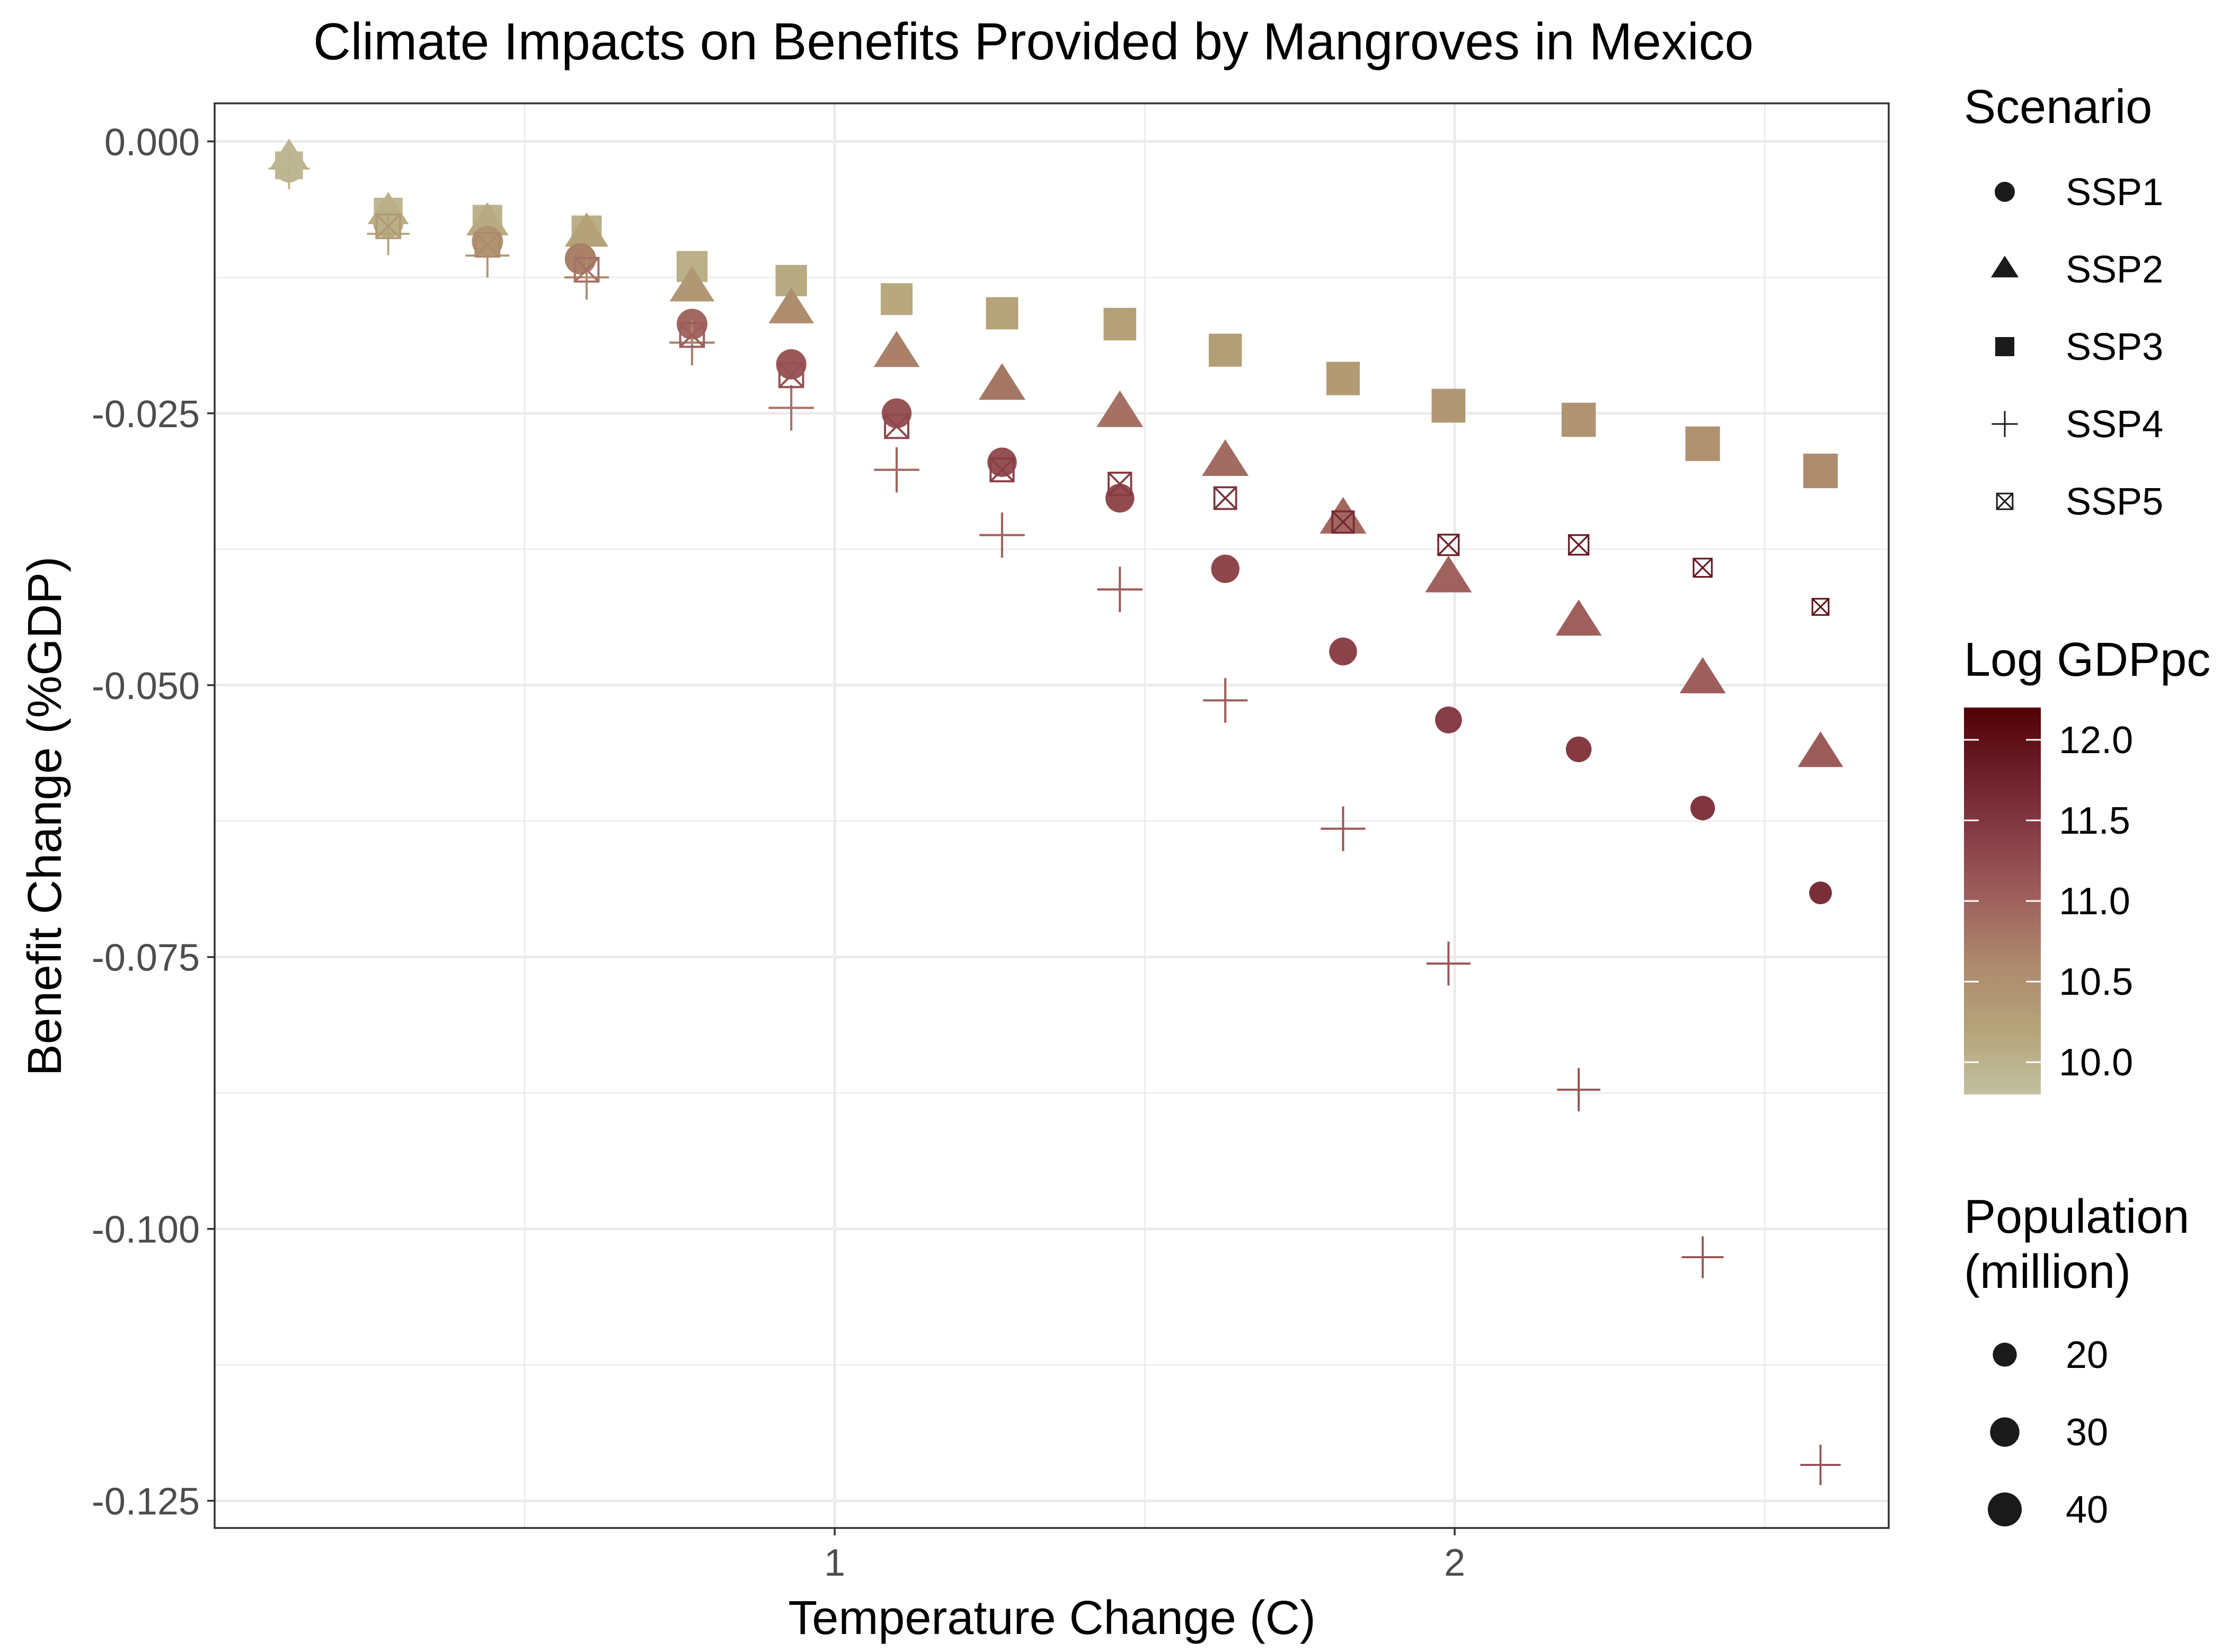 This screenshot has height=1652, width=2239. I want to click on legend-scenario-items: SSP1 SSP2 SSP3 SSP4 SSP5, so click(2076, 347).